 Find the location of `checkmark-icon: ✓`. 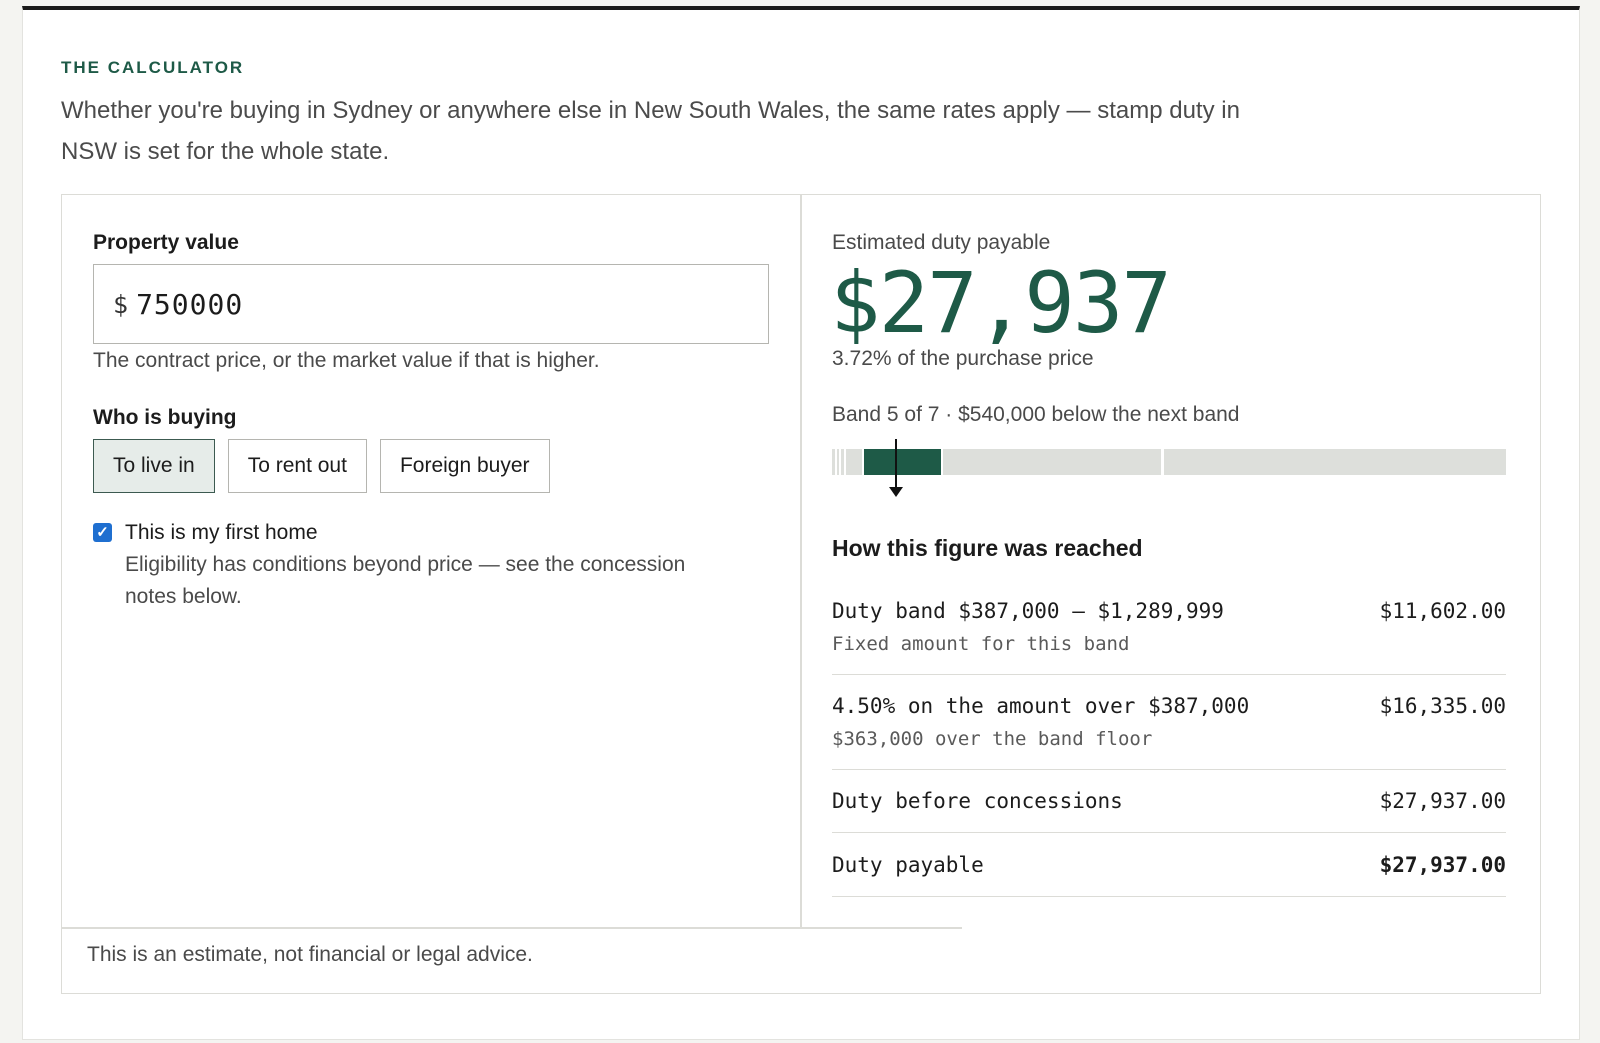

checkmark-icon: ✓ is located at coordinates (102, 532).